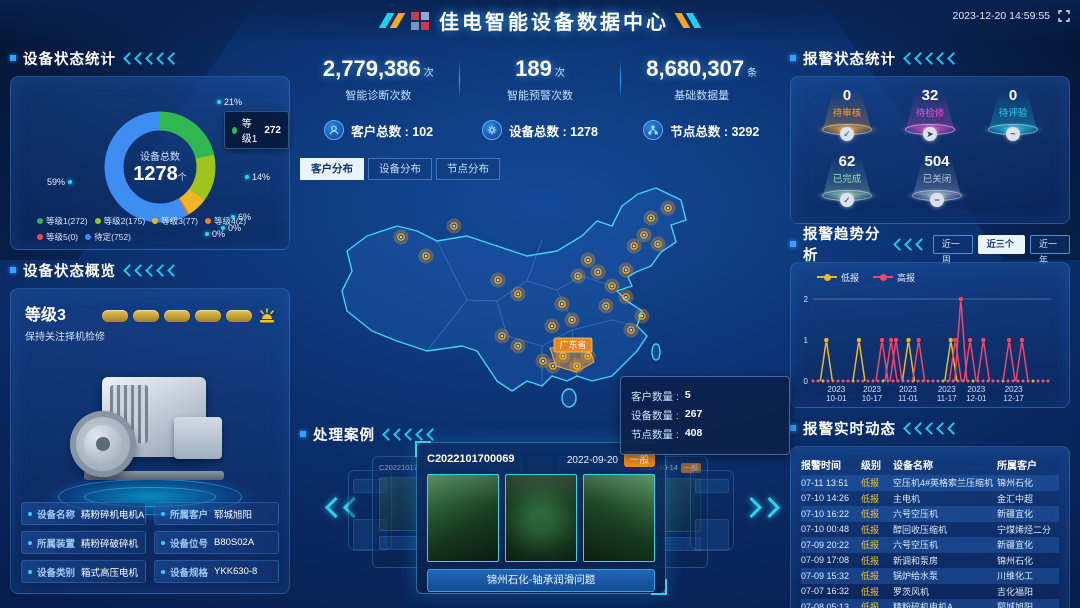 The width and height of the screenshot is (1080, 608). I want to click on case-card-main: C2022101700069 2022-09-20 一般 锦州石化-轴承润滑问题, so click(541, 518).